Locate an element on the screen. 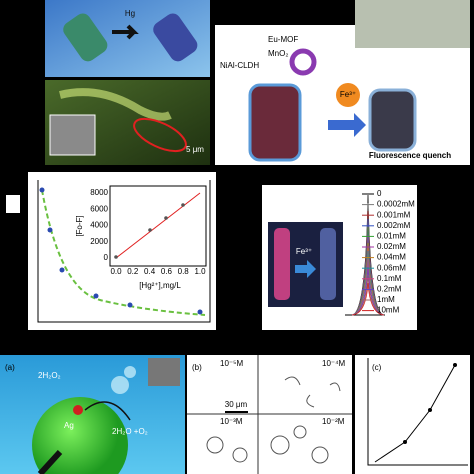 Image resolution: width=474 pixels, height=474 pixels. legend-label: 0 is located at coordinates (379, 193).